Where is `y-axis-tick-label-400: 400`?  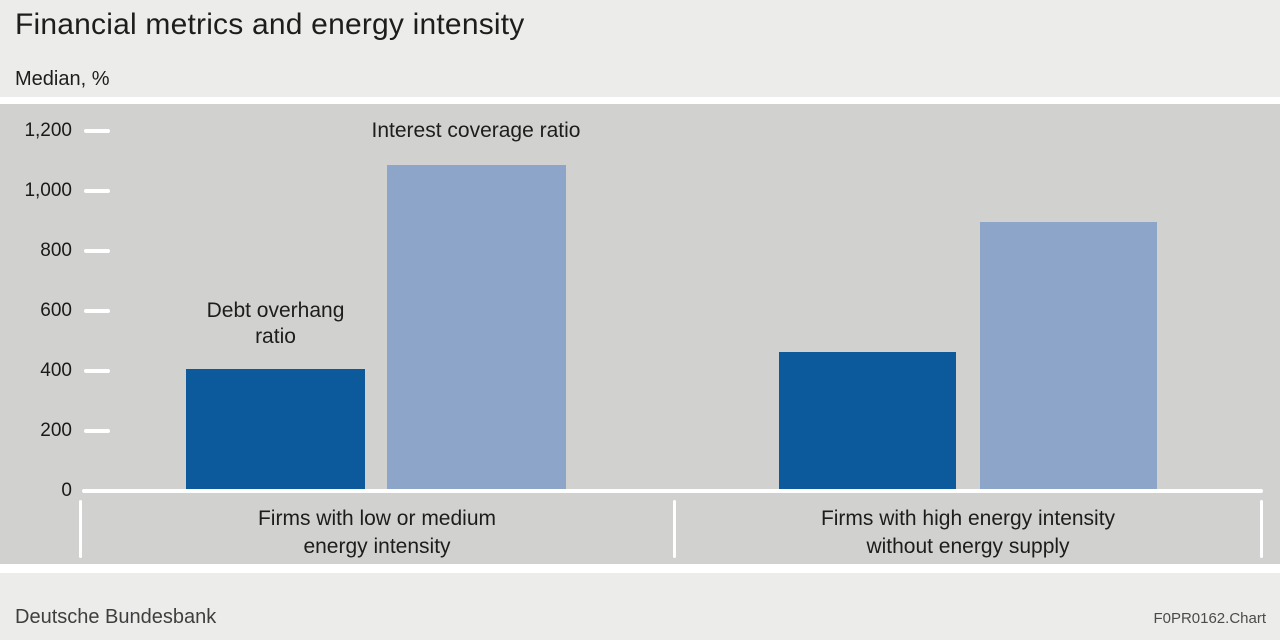 y-axis-tick-label-400: 400 is located at coordinates (56, 370).